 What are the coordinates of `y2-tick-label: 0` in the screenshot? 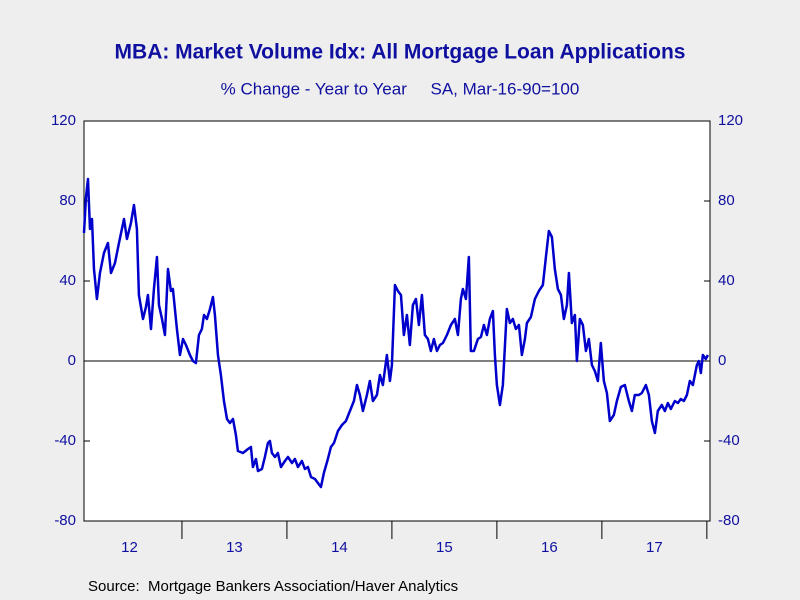 It's located at (722, 360).